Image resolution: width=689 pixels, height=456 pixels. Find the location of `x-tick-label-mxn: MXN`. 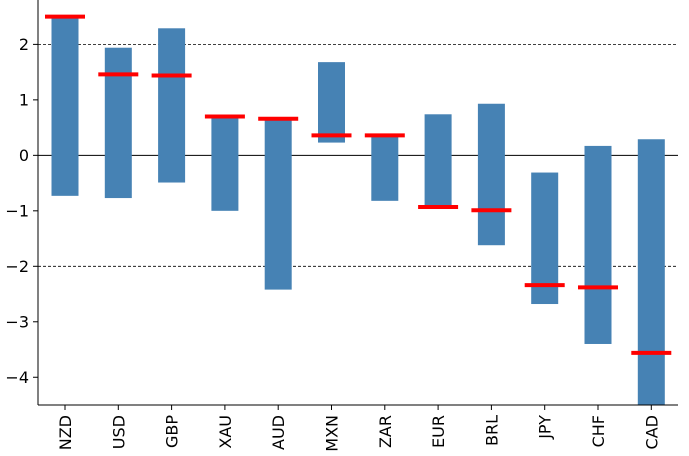

x-tick-label-mxn: MXN is located at coordinates (332, 433).